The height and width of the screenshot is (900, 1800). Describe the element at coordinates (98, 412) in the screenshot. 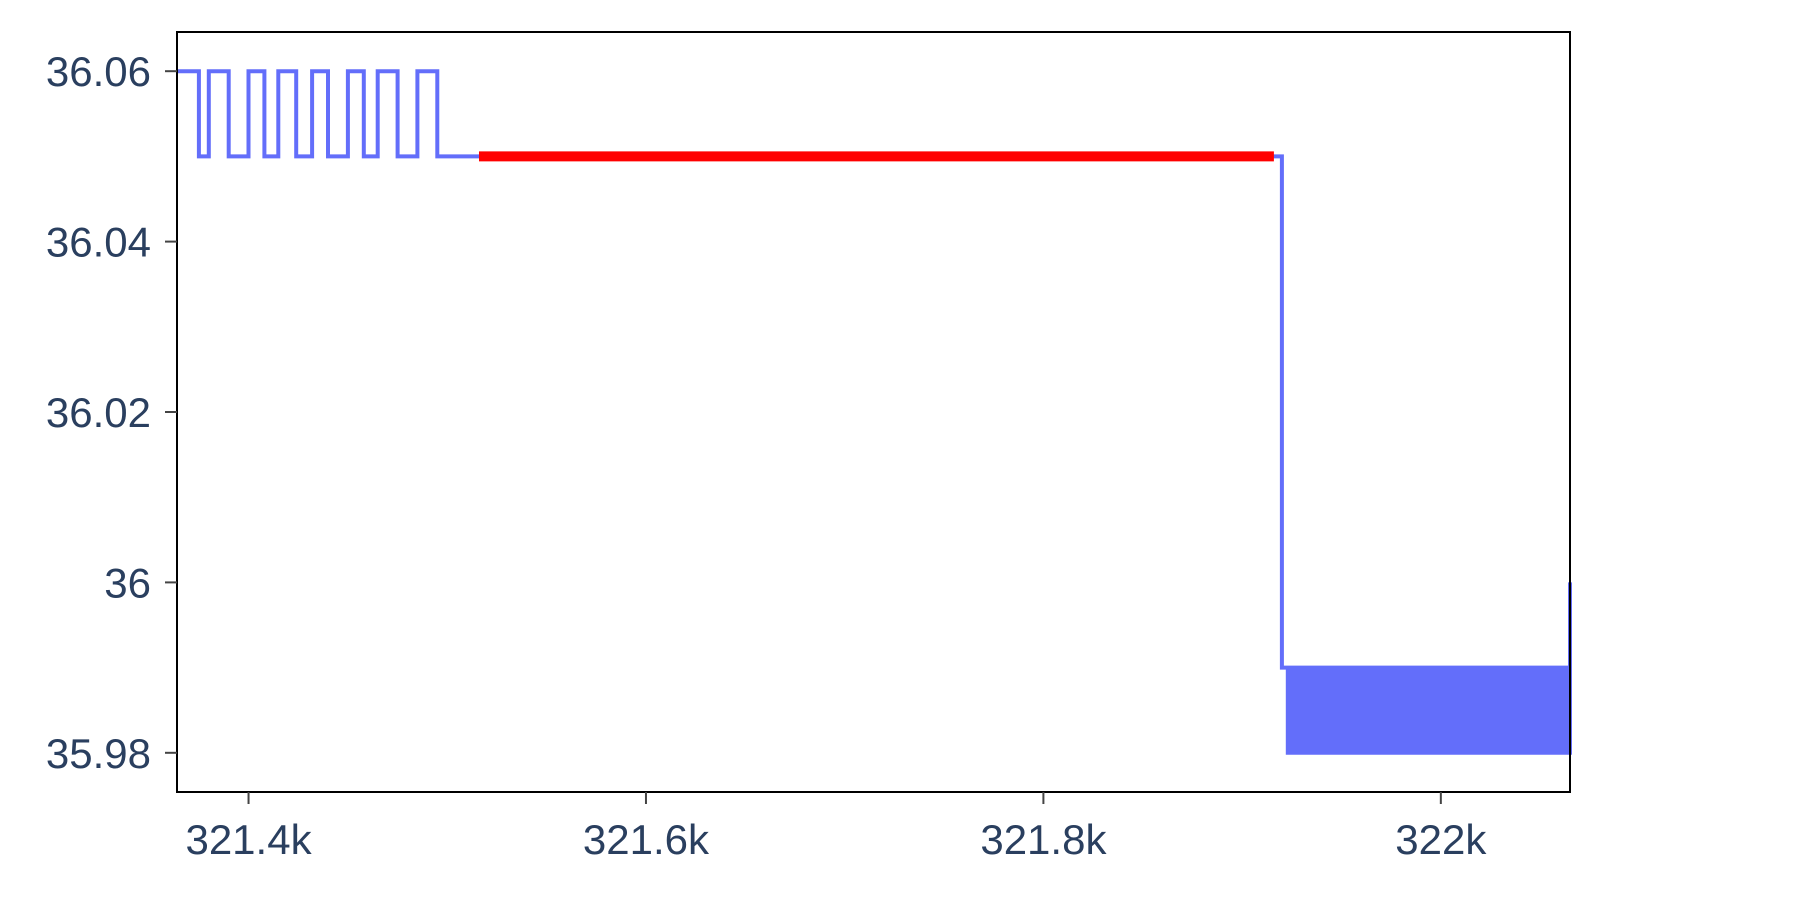

I see `y-tick-label: 36.02` at that location.